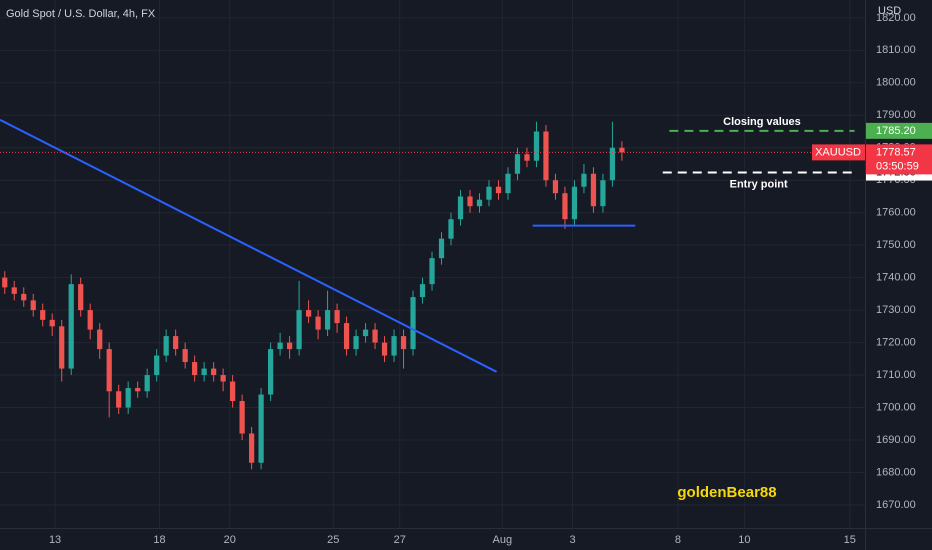 This screenshot has height=550, width=932. Describe the element at coordinates (896, 50) in the screenshot. I see `y-tick-label: 1810.00` at that location.